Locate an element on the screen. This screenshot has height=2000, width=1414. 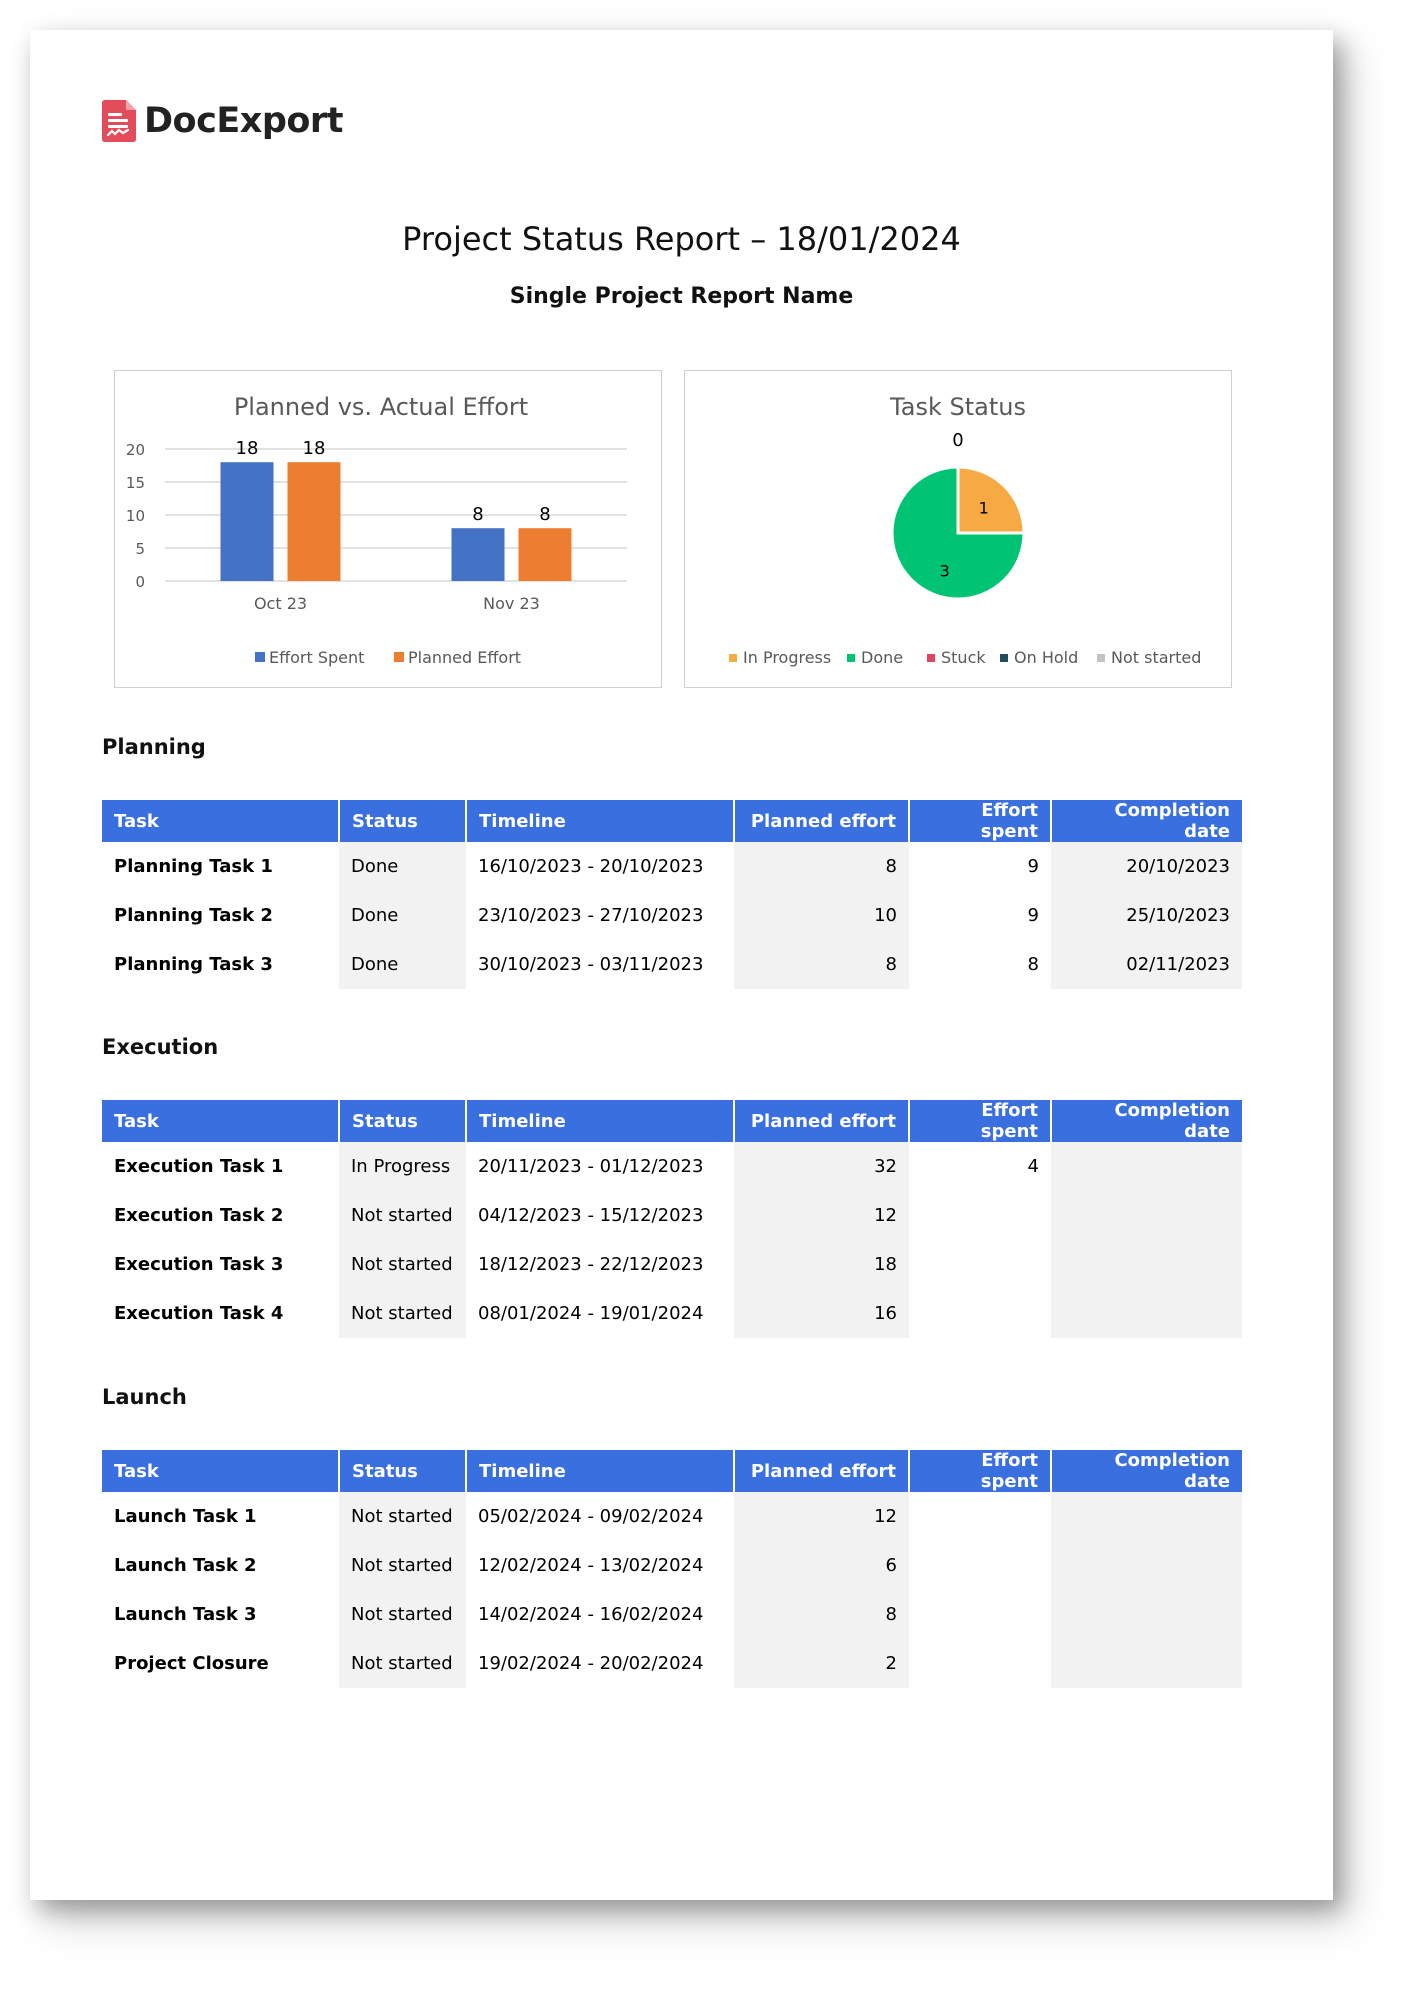
cell-timeline: 04/12/2023 - 15/12/2023 is located at coordinates (591, 1215).